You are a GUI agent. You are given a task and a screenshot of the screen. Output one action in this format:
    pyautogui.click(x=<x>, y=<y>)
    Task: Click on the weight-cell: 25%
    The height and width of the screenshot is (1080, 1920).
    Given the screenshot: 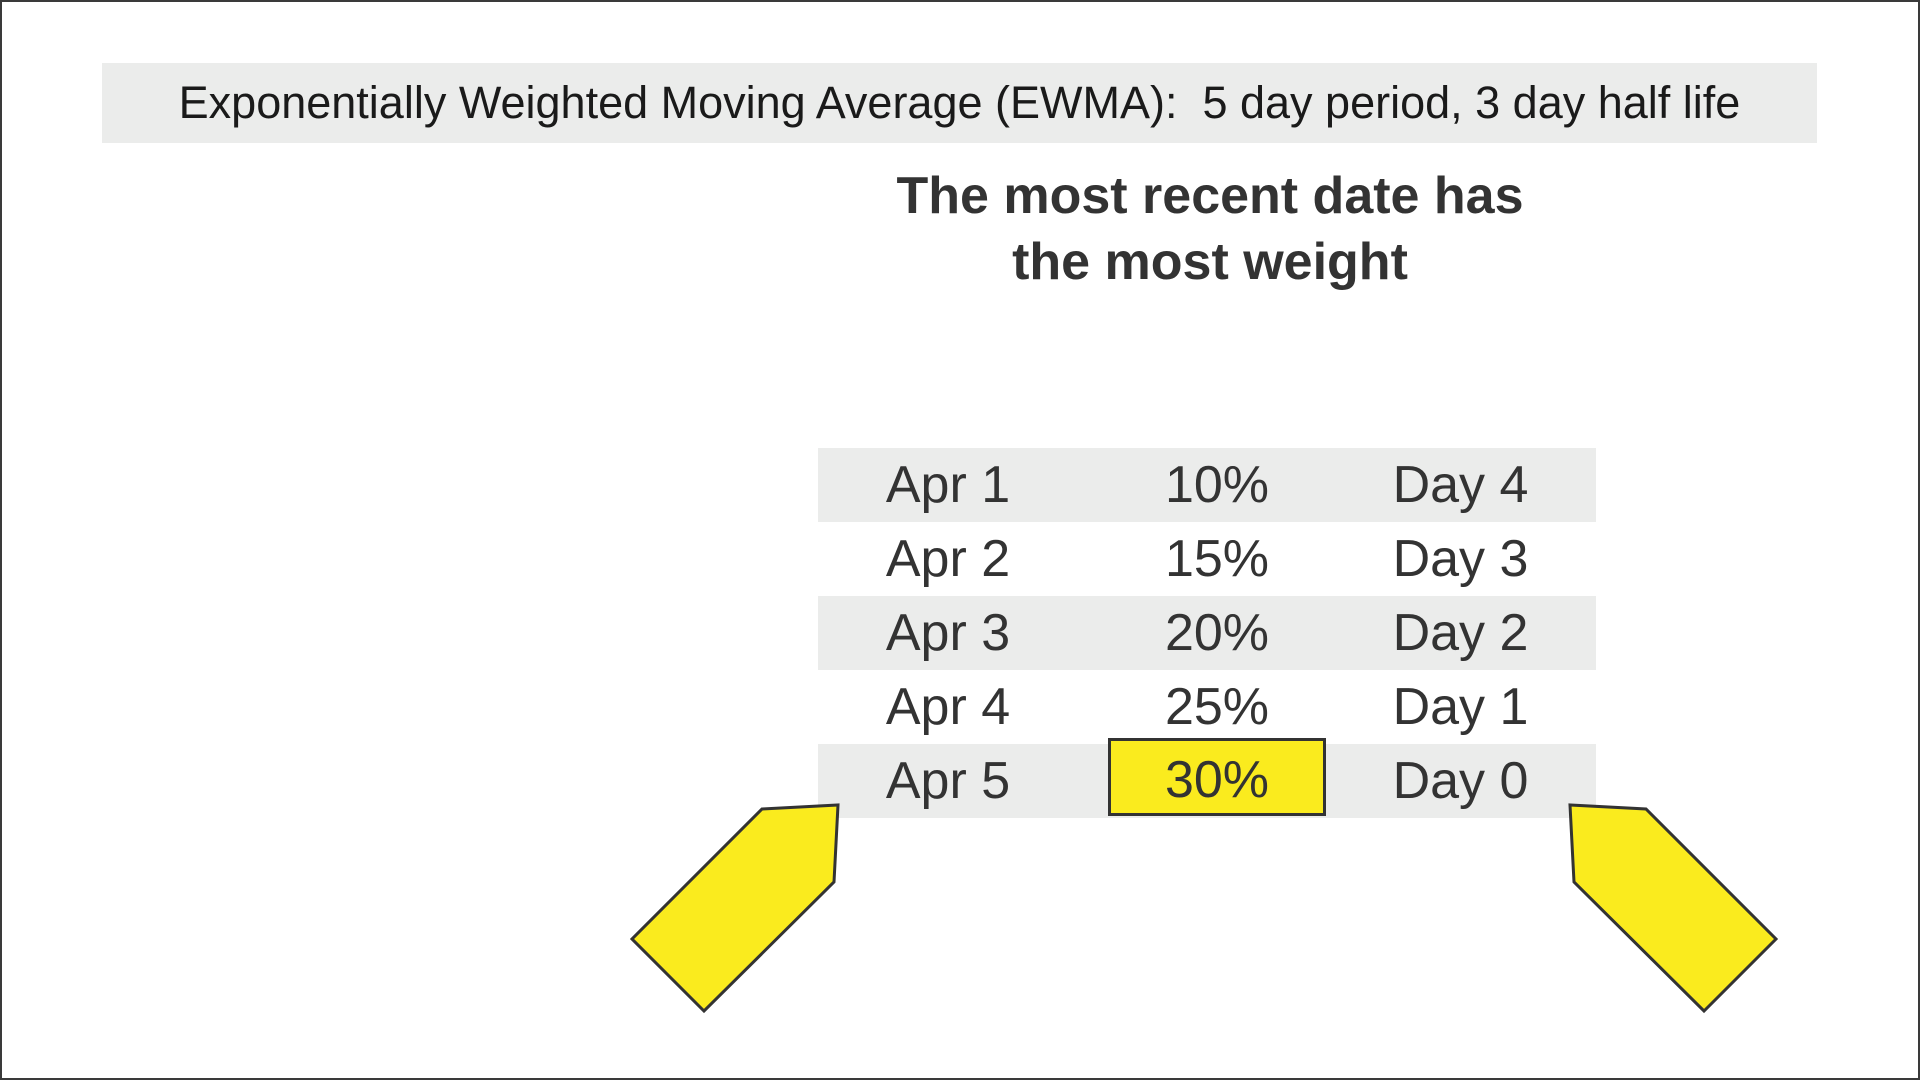 What is the action you would take?
    pyautogui.click(x=1217, y=707)
    